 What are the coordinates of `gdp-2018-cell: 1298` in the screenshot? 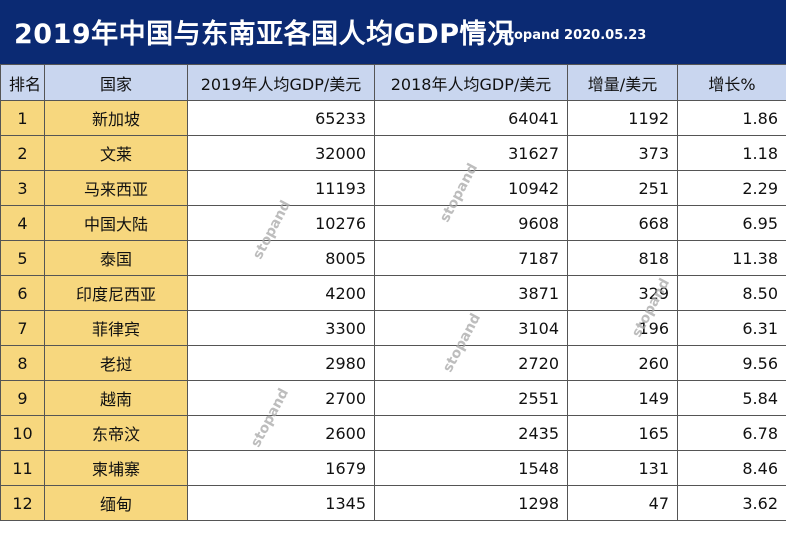 It's located at (471, 503).